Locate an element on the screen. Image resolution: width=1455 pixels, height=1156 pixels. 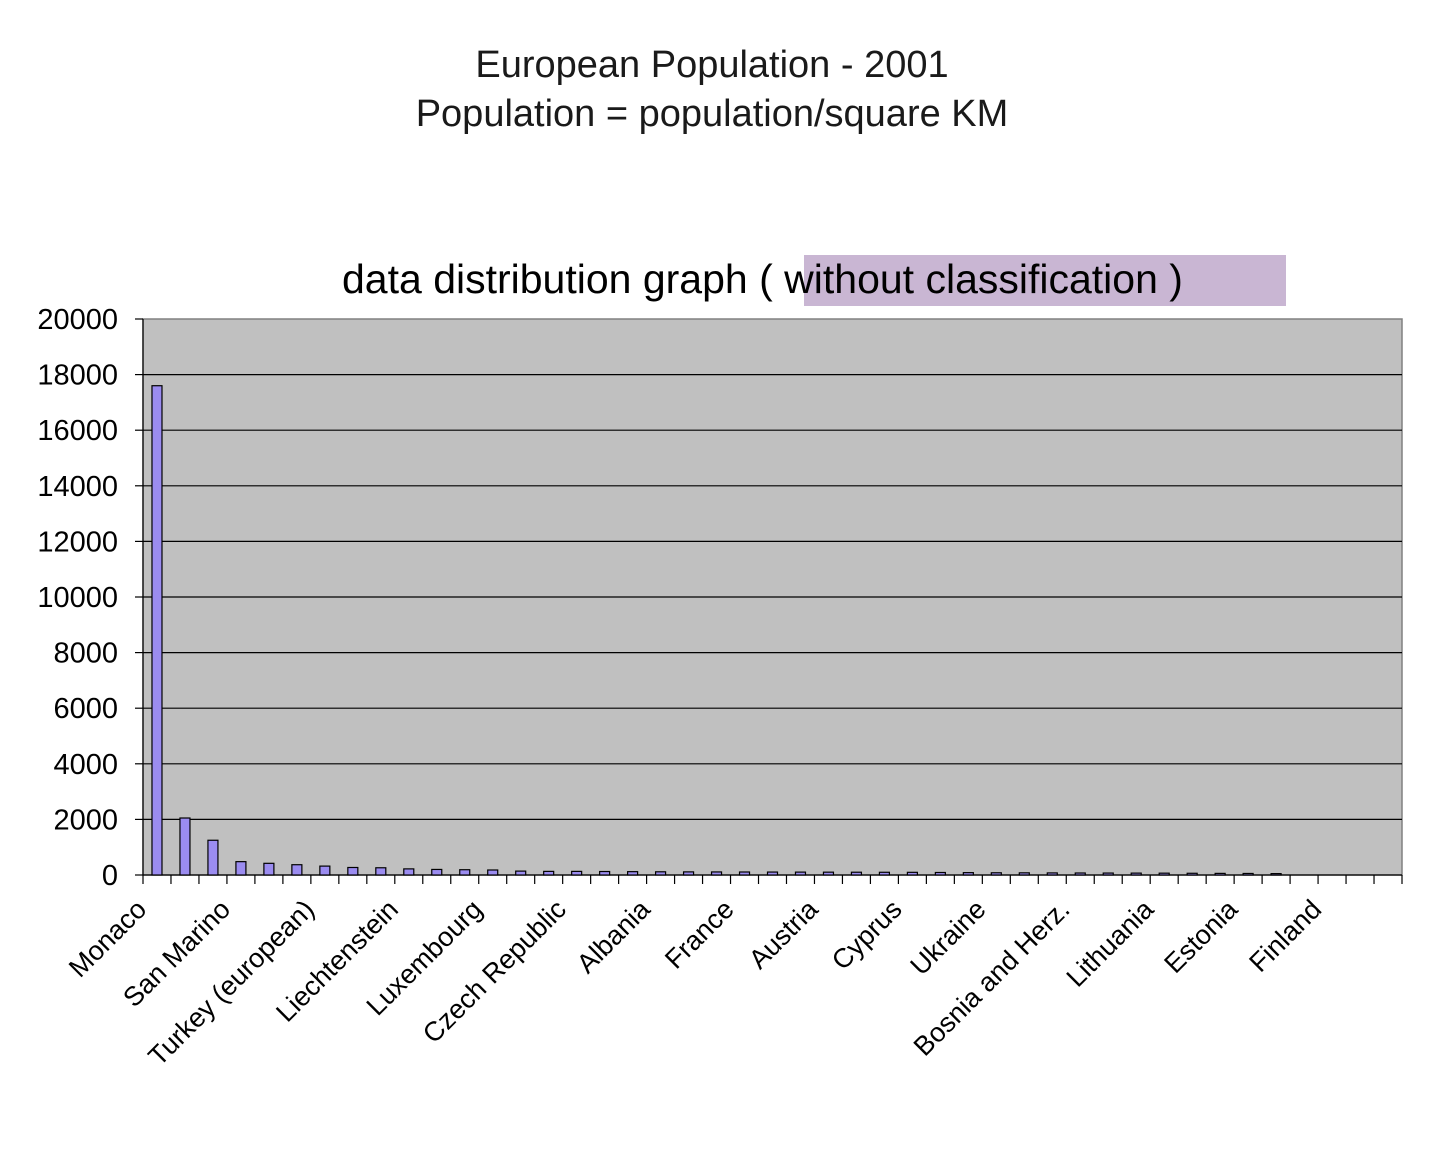
y-tick-label: 20000 is located at coordinates (77, 320).